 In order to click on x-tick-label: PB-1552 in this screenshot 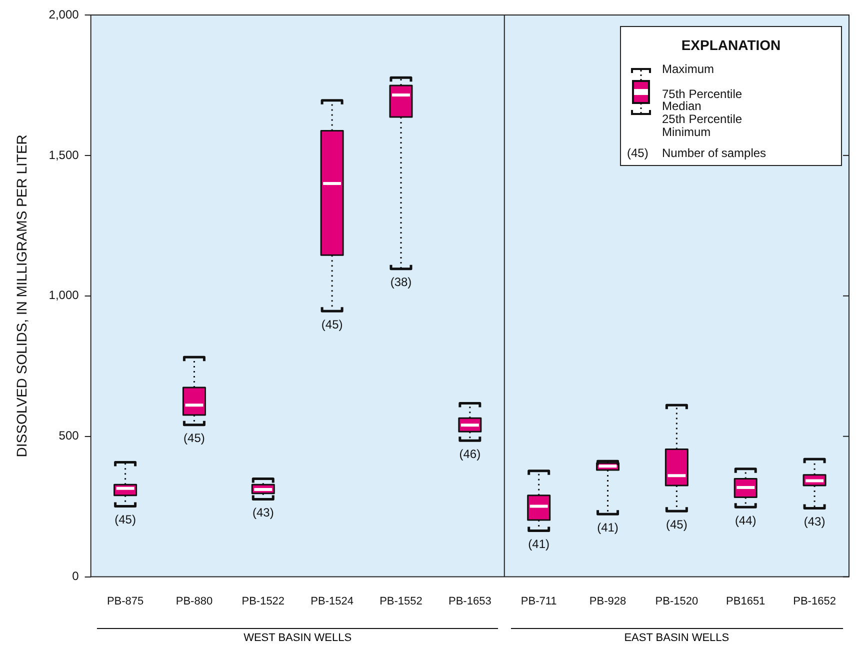, I will do `click(401, 601)`.